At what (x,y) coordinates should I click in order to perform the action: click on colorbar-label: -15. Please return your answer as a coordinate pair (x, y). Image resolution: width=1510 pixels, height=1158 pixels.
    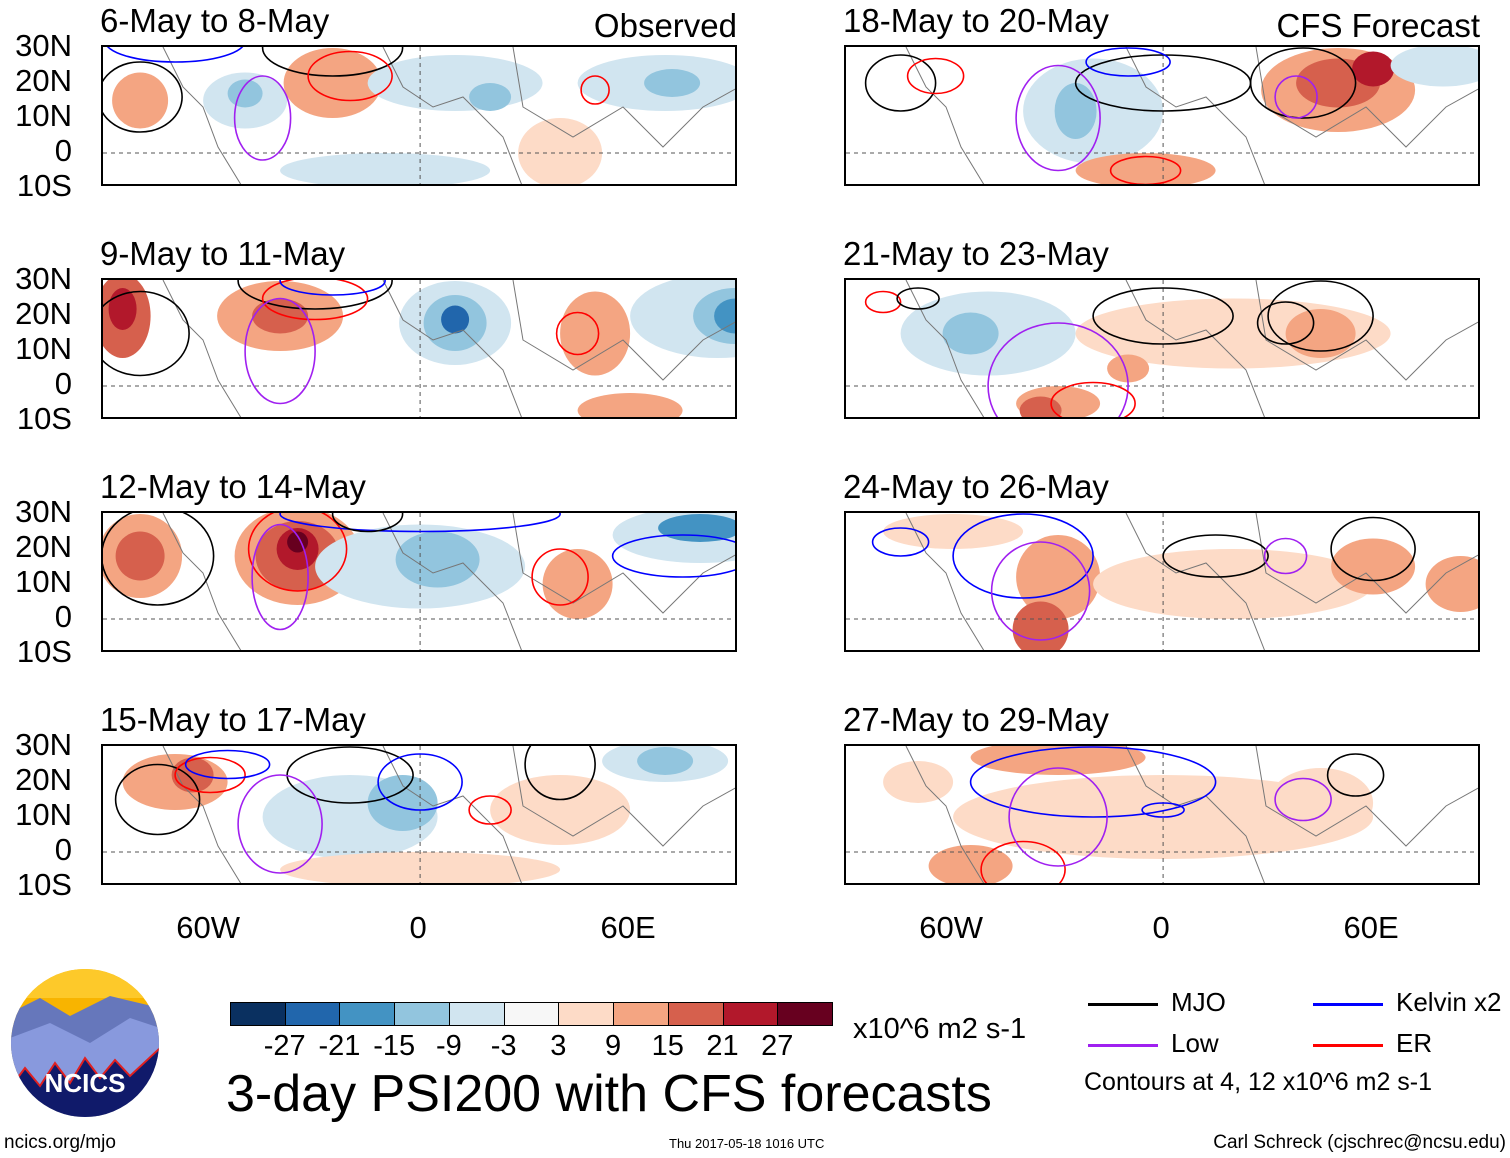
    Looking at the image, I should click on (394, 1046).